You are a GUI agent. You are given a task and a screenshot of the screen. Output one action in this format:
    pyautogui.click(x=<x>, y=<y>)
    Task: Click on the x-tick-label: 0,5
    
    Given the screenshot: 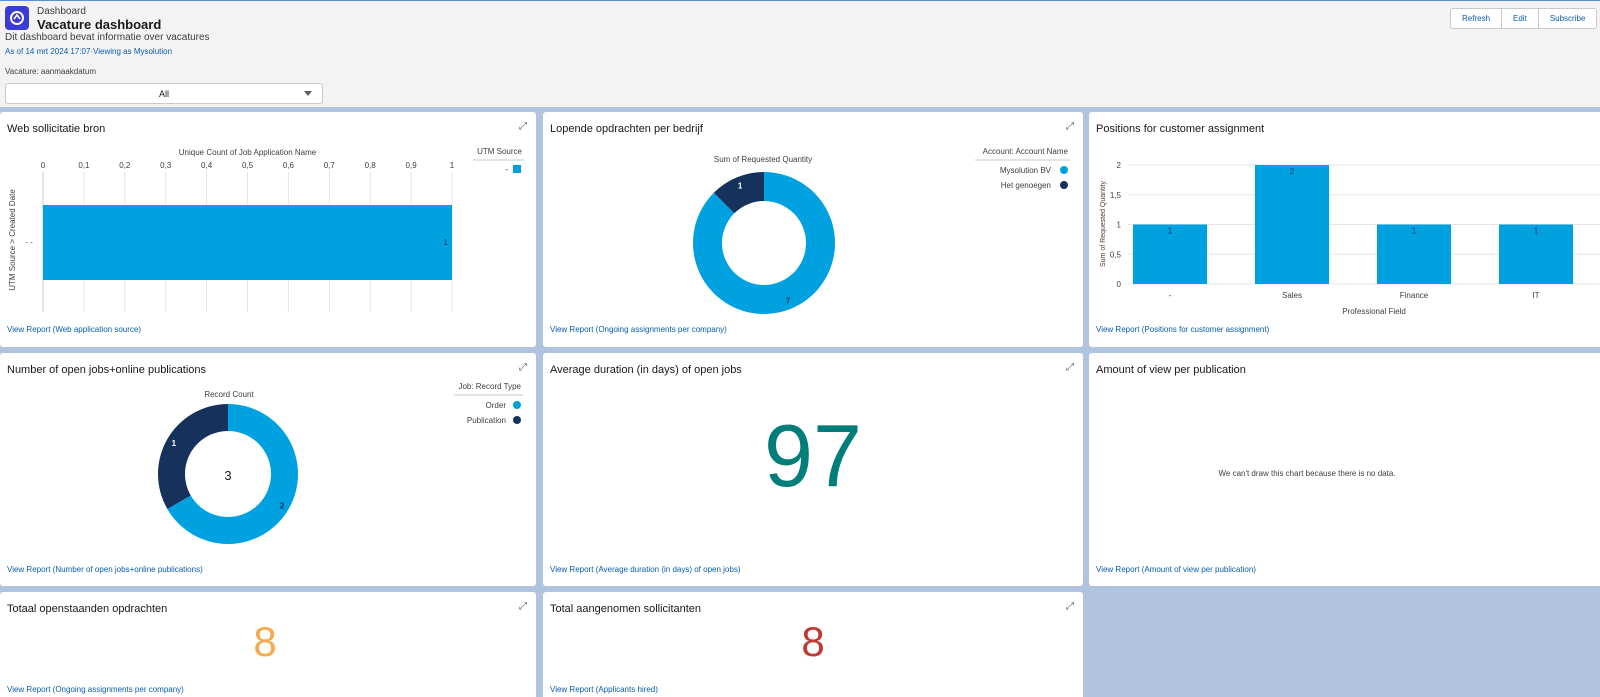 What is the action you would take?
    pyautogui.click(x=248, y=165)
    